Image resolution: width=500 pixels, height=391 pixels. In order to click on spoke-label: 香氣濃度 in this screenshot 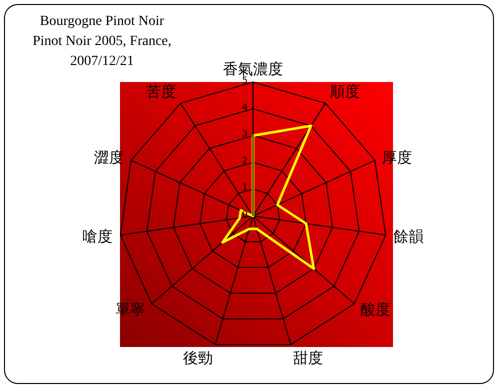, I will do `click(253, 69)`.